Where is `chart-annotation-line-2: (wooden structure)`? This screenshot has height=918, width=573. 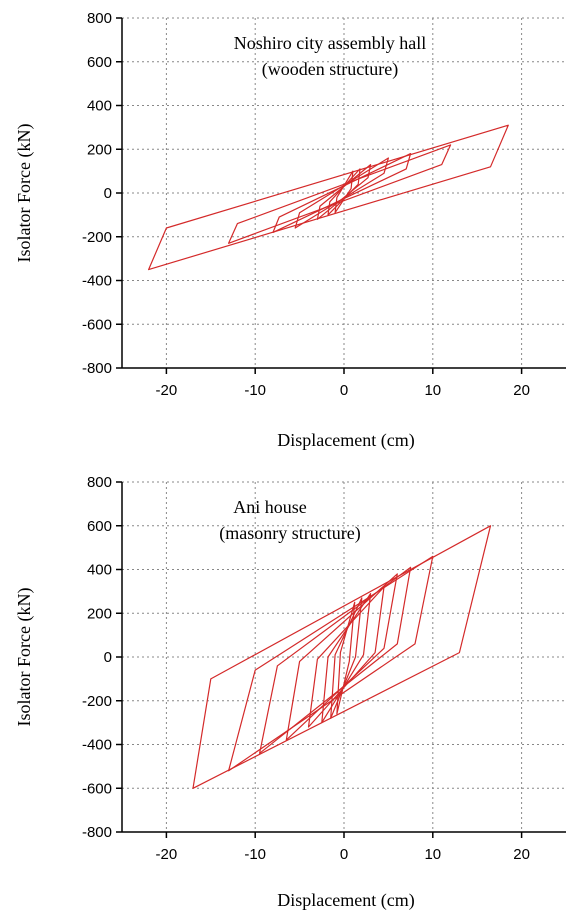 chart-annotation-line-2: (wooden structure) is located at coordinates (330, 69).